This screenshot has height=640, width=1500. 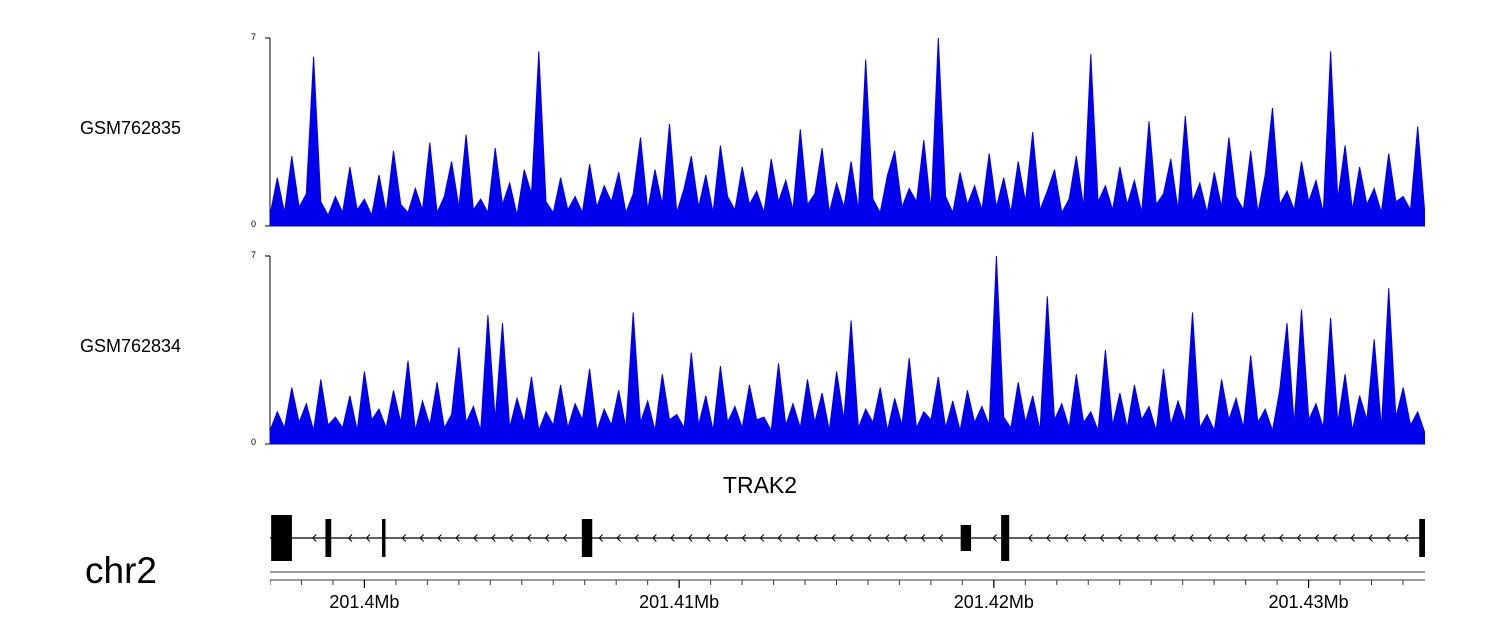 What do you see at coordinates (1308, 602) in the screenshot?
I see `axis-tick-label: 201.43Mb` at bounding box center [1308, 602].